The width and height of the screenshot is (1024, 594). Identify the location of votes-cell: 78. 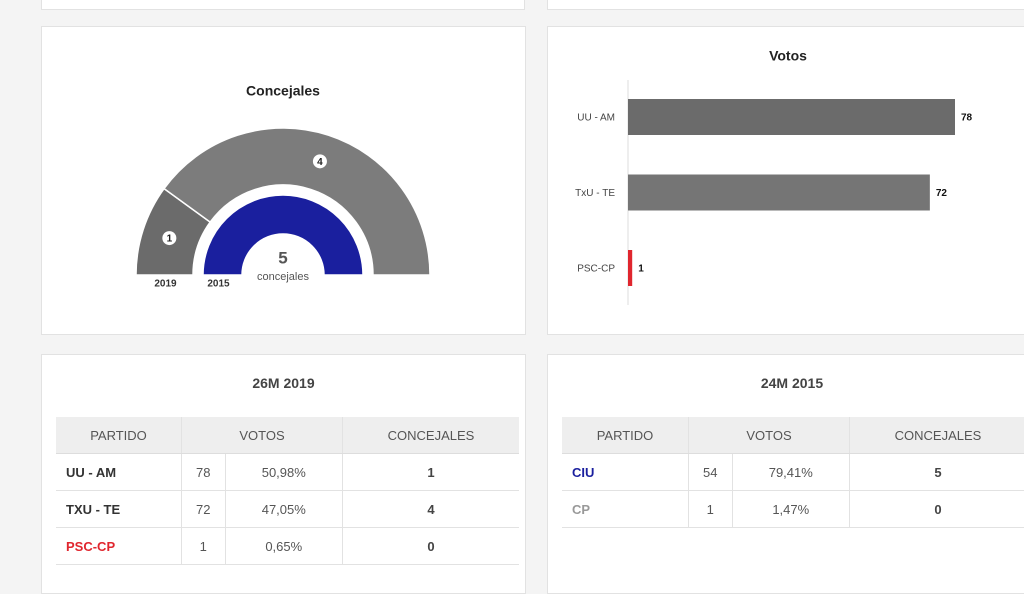
(204, 472).